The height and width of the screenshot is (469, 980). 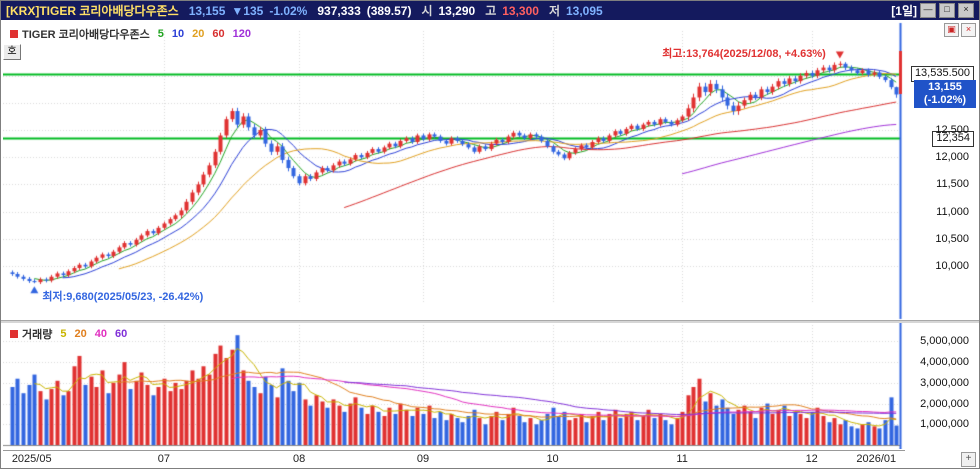 What do you see at coordinates (552, 459) in the screenshot?
I see `time-axis-label: 10` at bounding box center [552, 459].